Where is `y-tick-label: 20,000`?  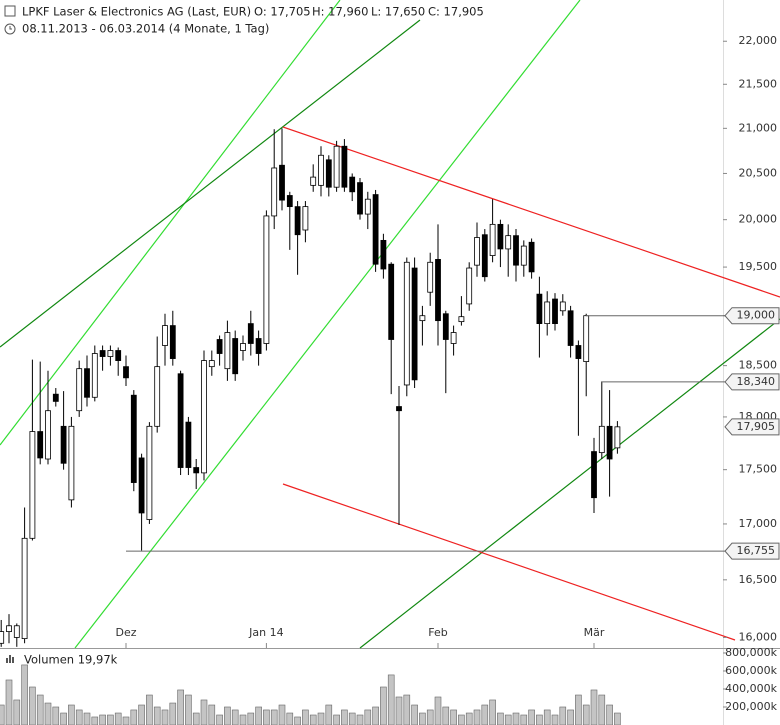
y-tick-label: 20,000 is located at coordinates (758, 219).